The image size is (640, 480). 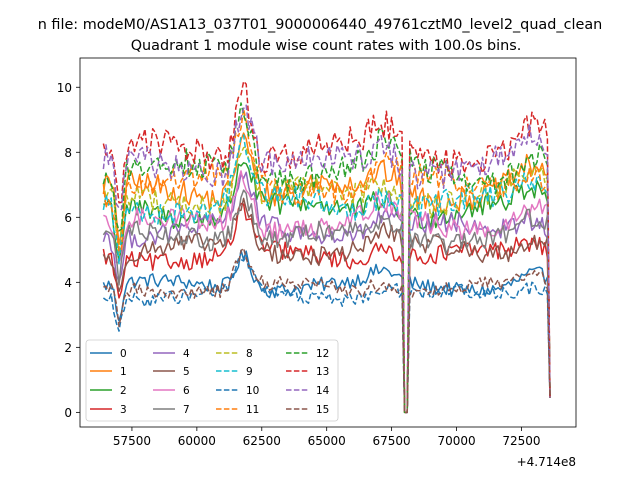 What do you see at coordinates (123, 391) in the screenshot?
I see `legend-label-2: 2` at bounding box center [123, 391].